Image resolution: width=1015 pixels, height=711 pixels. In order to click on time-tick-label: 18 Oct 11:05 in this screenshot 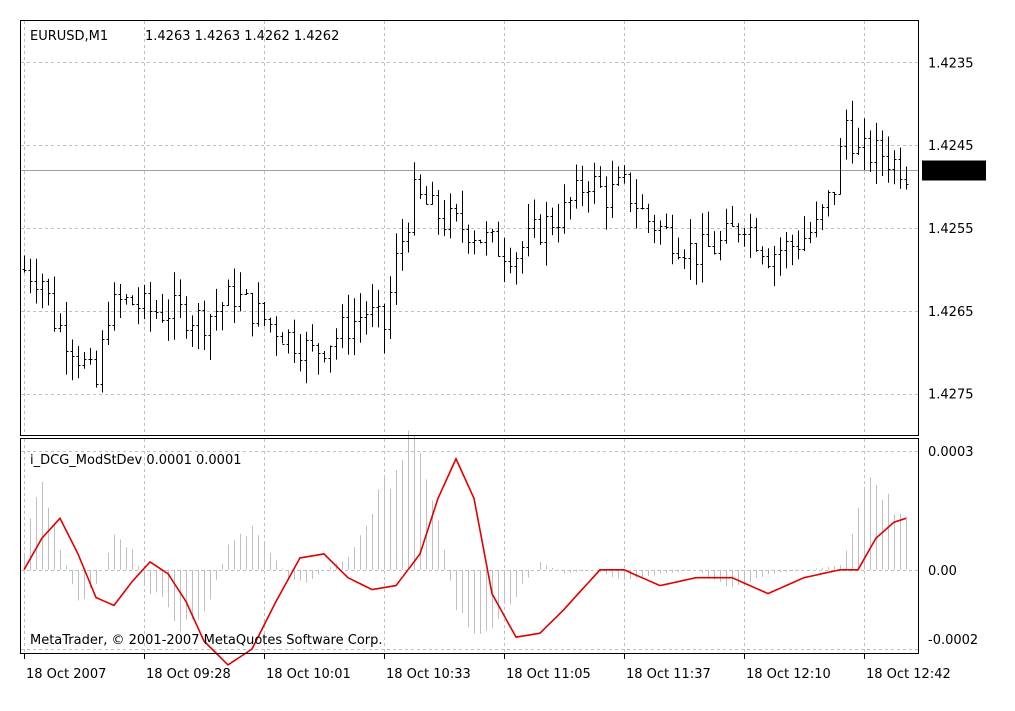, I will do `click(548, 674)`.